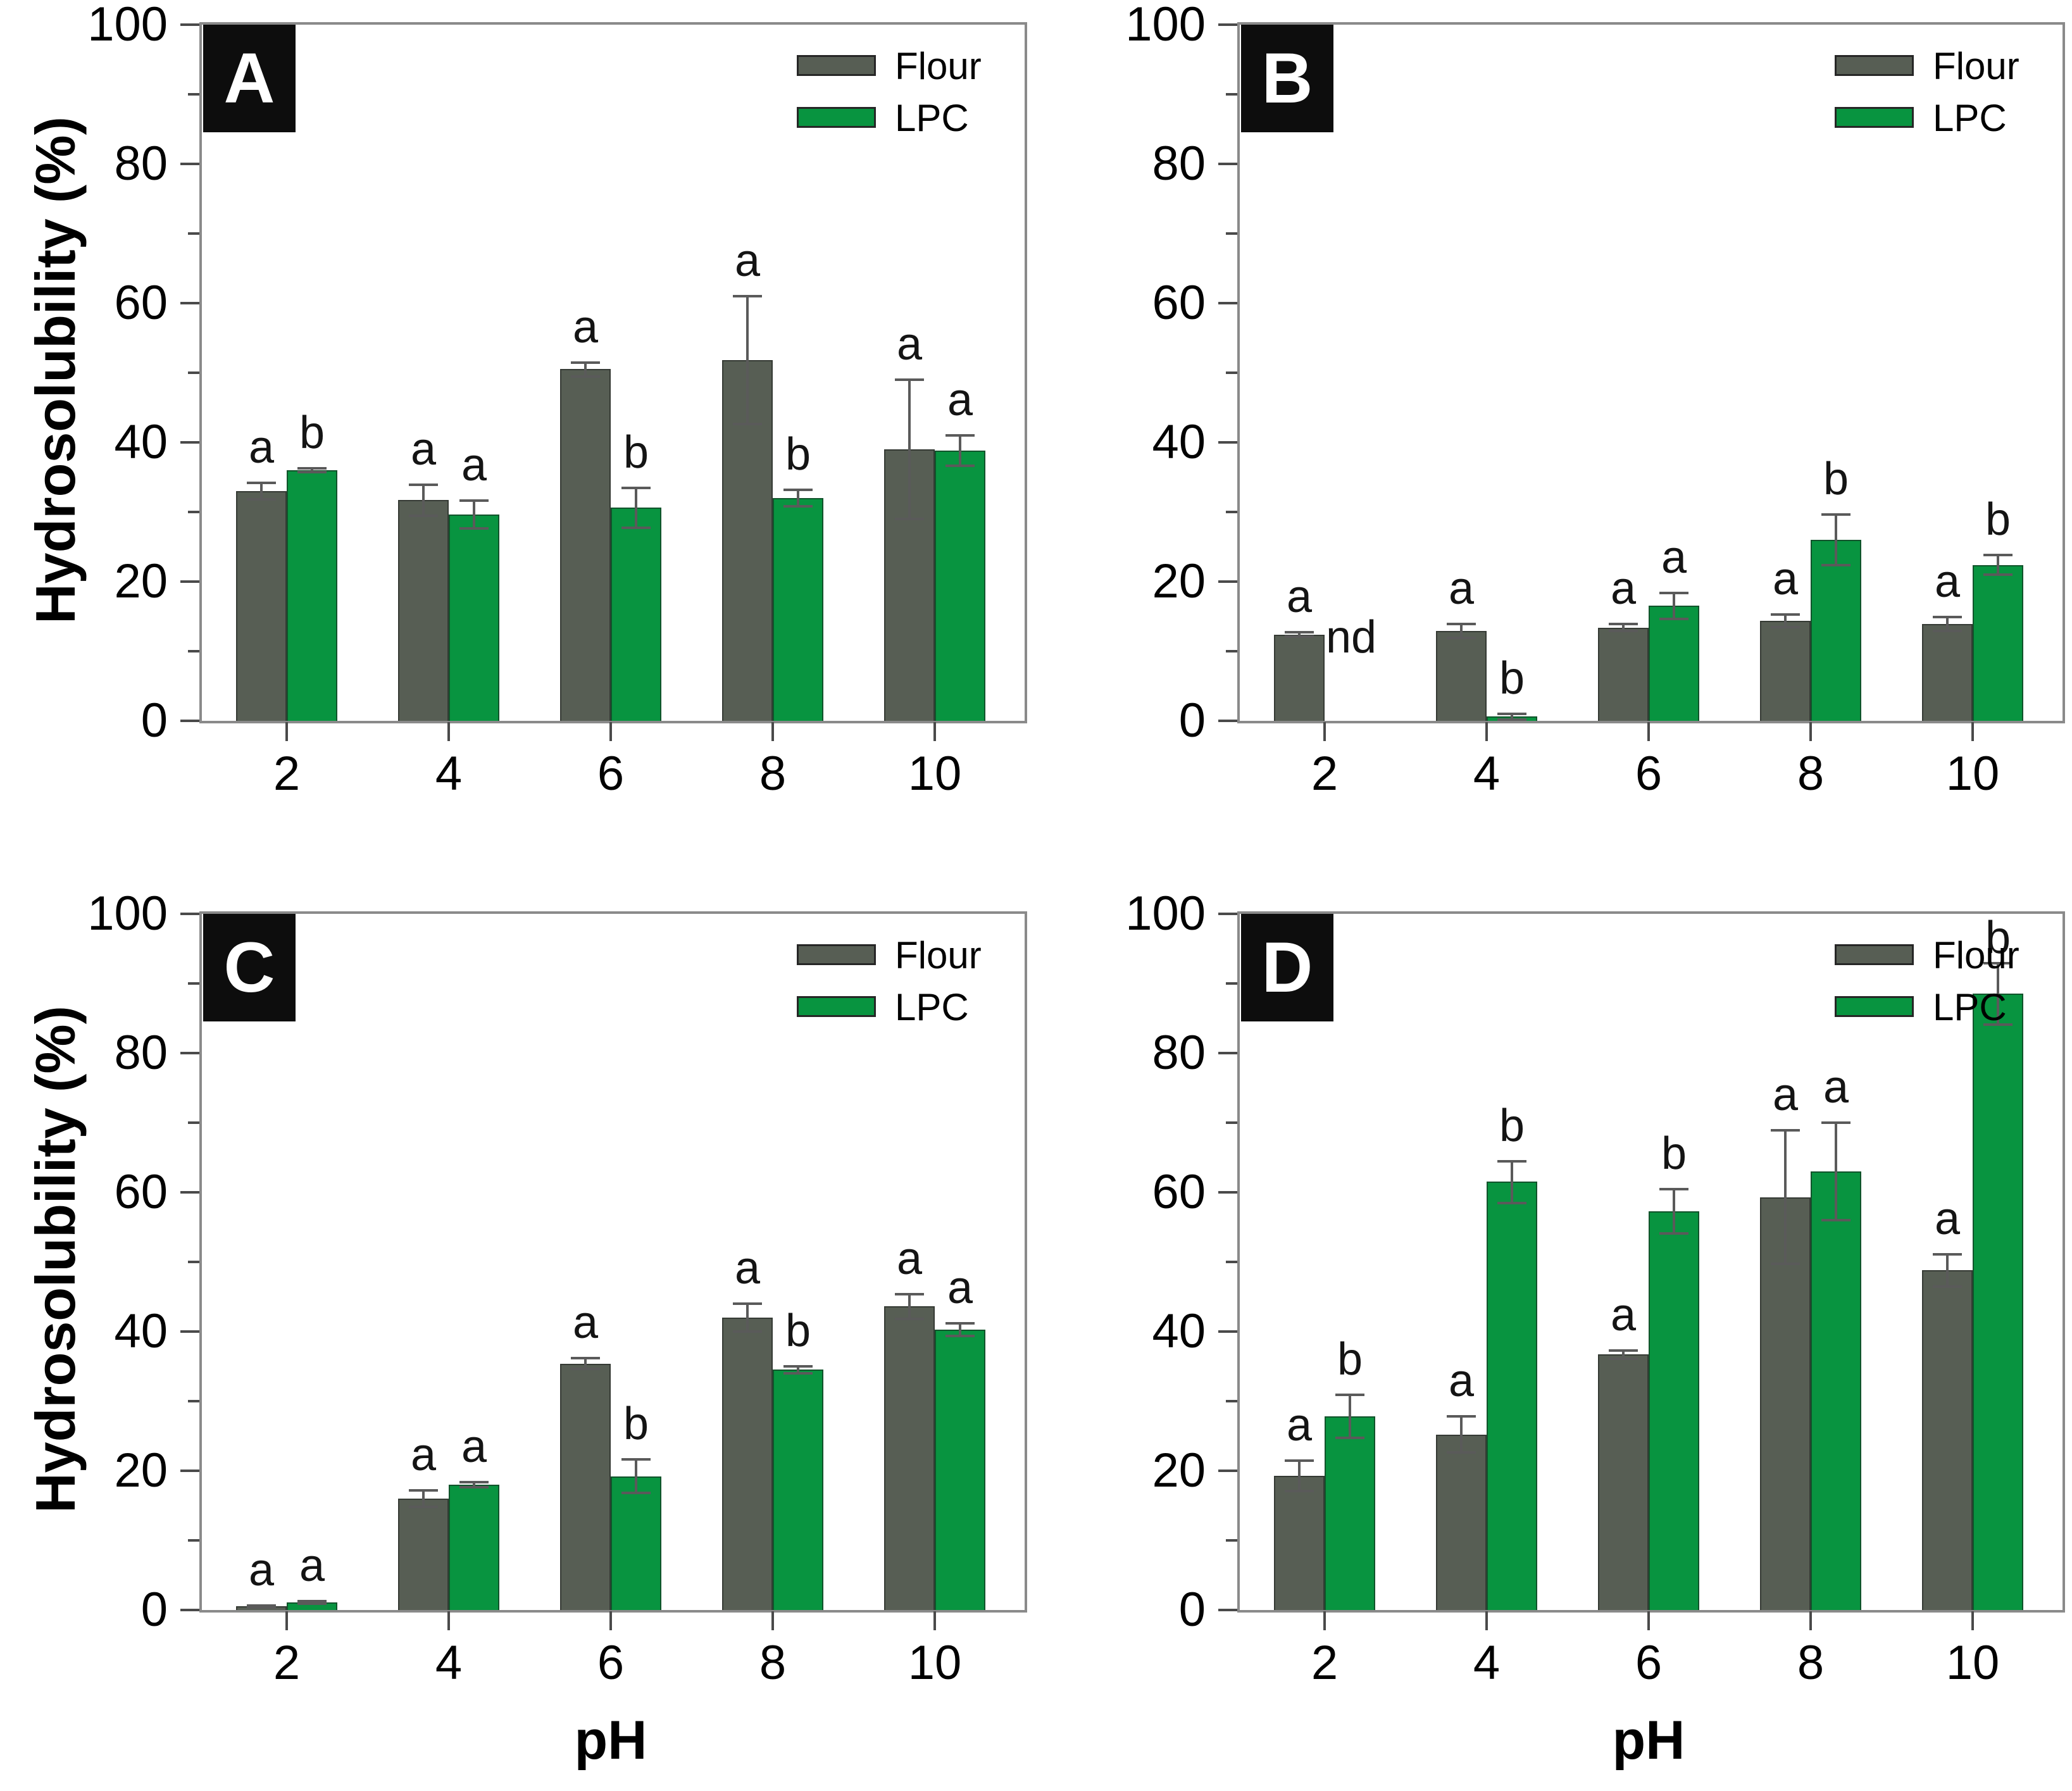  Describe the element at coordinates (1287, 78) in the screenshot. I see `panel-letter-box: B` at that location.